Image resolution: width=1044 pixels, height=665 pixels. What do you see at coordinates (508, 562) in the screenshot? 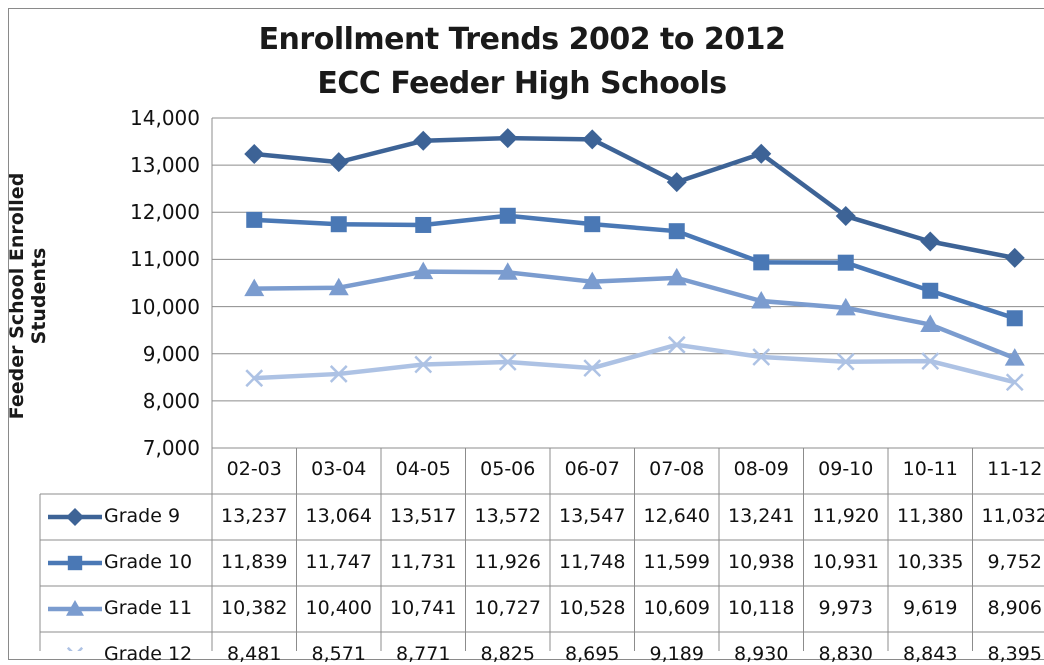
I see `table-cell: 11,926` at bounding box center [508, 562].